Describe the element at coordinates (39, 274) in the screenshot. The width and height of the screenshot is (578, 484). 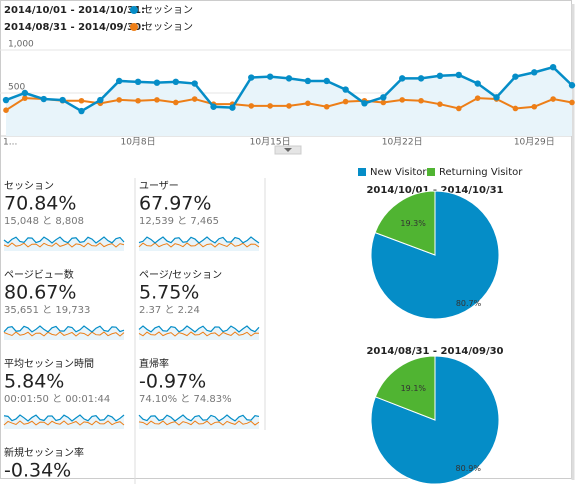
I see `metric-name: ページビュー数` at that location.